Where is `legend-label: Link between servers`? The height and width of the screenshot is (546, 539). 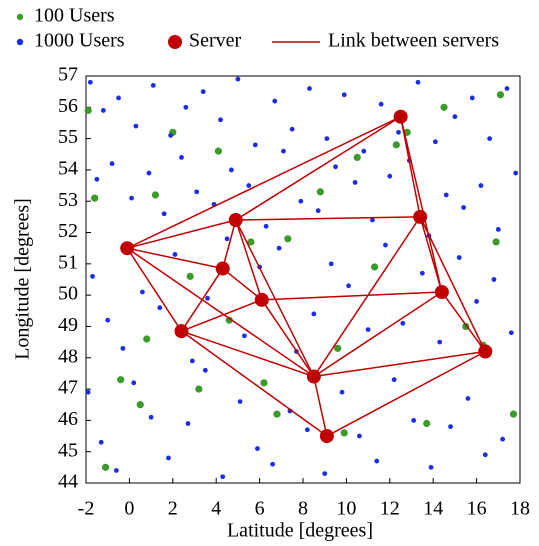
legend-label: Link between servers is located at coordinates (413, 41).